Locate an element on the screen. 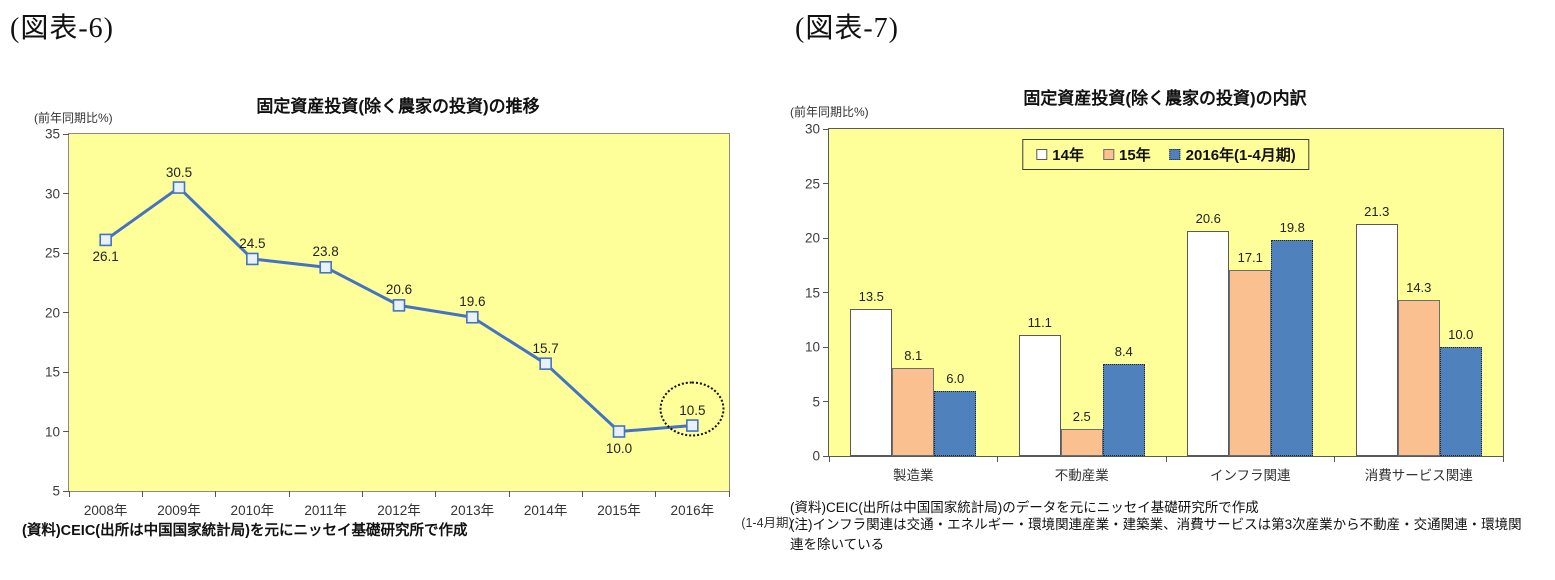  legend-item: 15年 is located at coordinates (1126, 154).